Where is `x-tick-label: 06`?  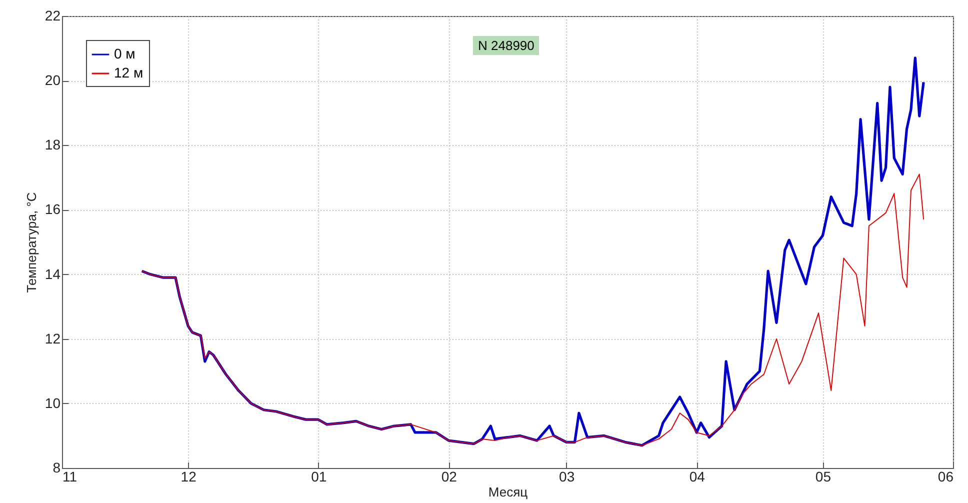 x-tick-label: 06 is located at coordinates (946, 476).